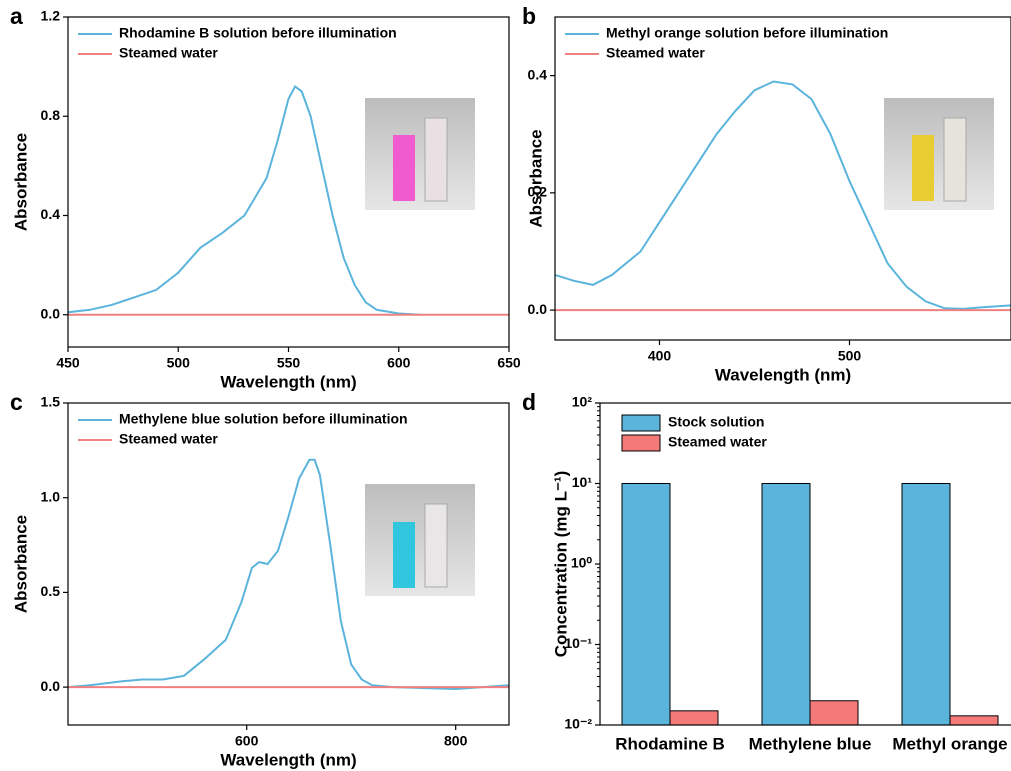 This screenshot has width=1011, height=771. I want to click on panel-label: b, so click(529, 16).